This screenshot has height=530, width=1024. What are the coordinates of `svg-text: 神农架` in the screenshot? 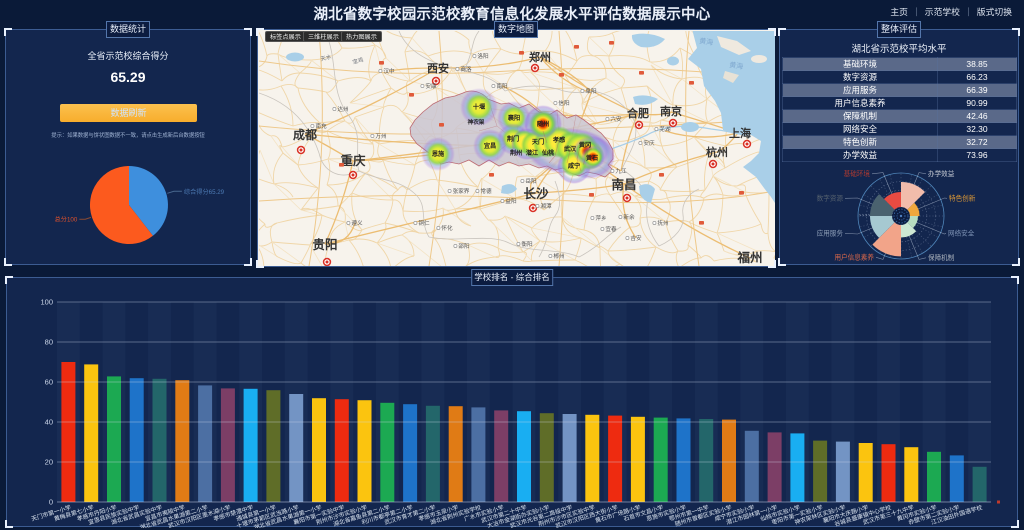 It's located at (476, 122).